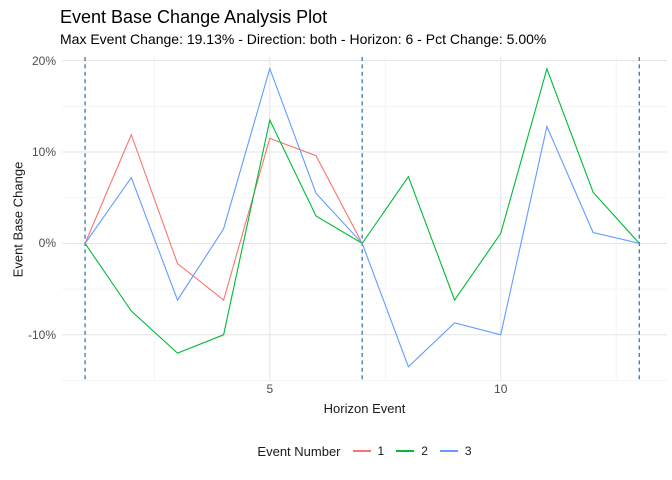  I want to click on y-tick-label: 10%, so click(43, 152).